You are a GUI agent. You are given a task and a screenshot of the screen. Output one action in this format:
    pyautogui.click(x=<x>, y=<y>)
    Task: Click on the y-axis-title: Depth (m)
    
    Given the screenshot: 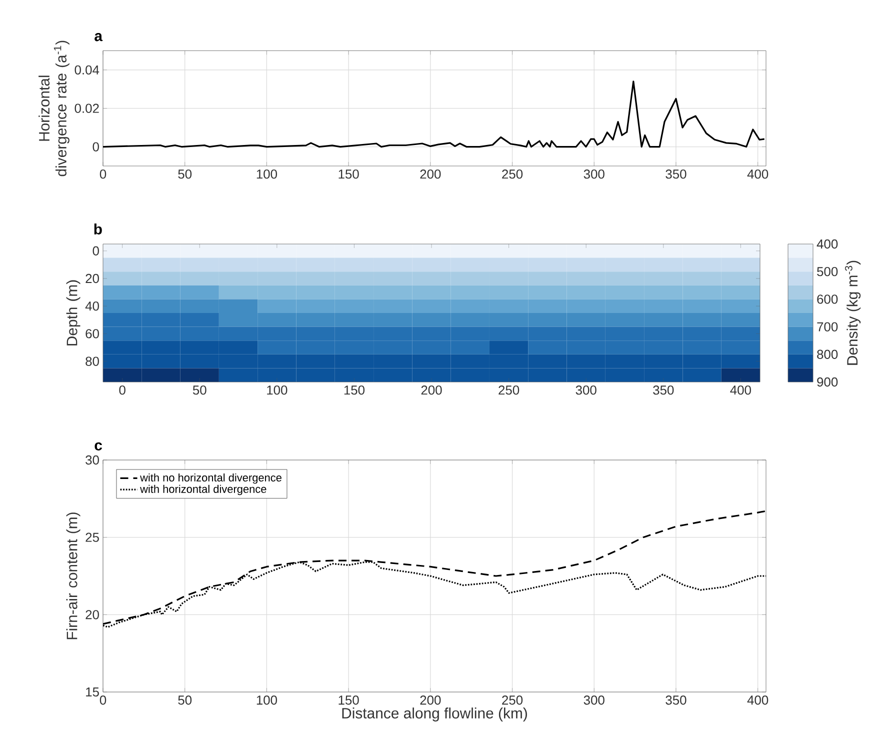 What is the action you would take?
    pyautogui.click(x=73, y=313)
    